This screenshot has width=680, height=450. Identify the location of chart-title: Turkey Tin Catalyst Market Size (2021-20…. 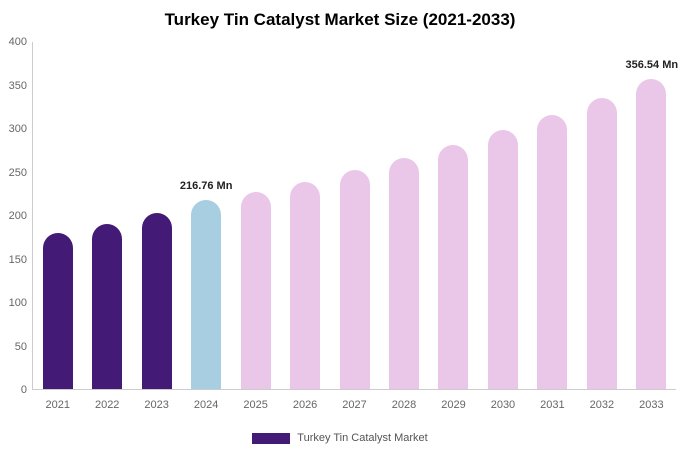
(340, 19).